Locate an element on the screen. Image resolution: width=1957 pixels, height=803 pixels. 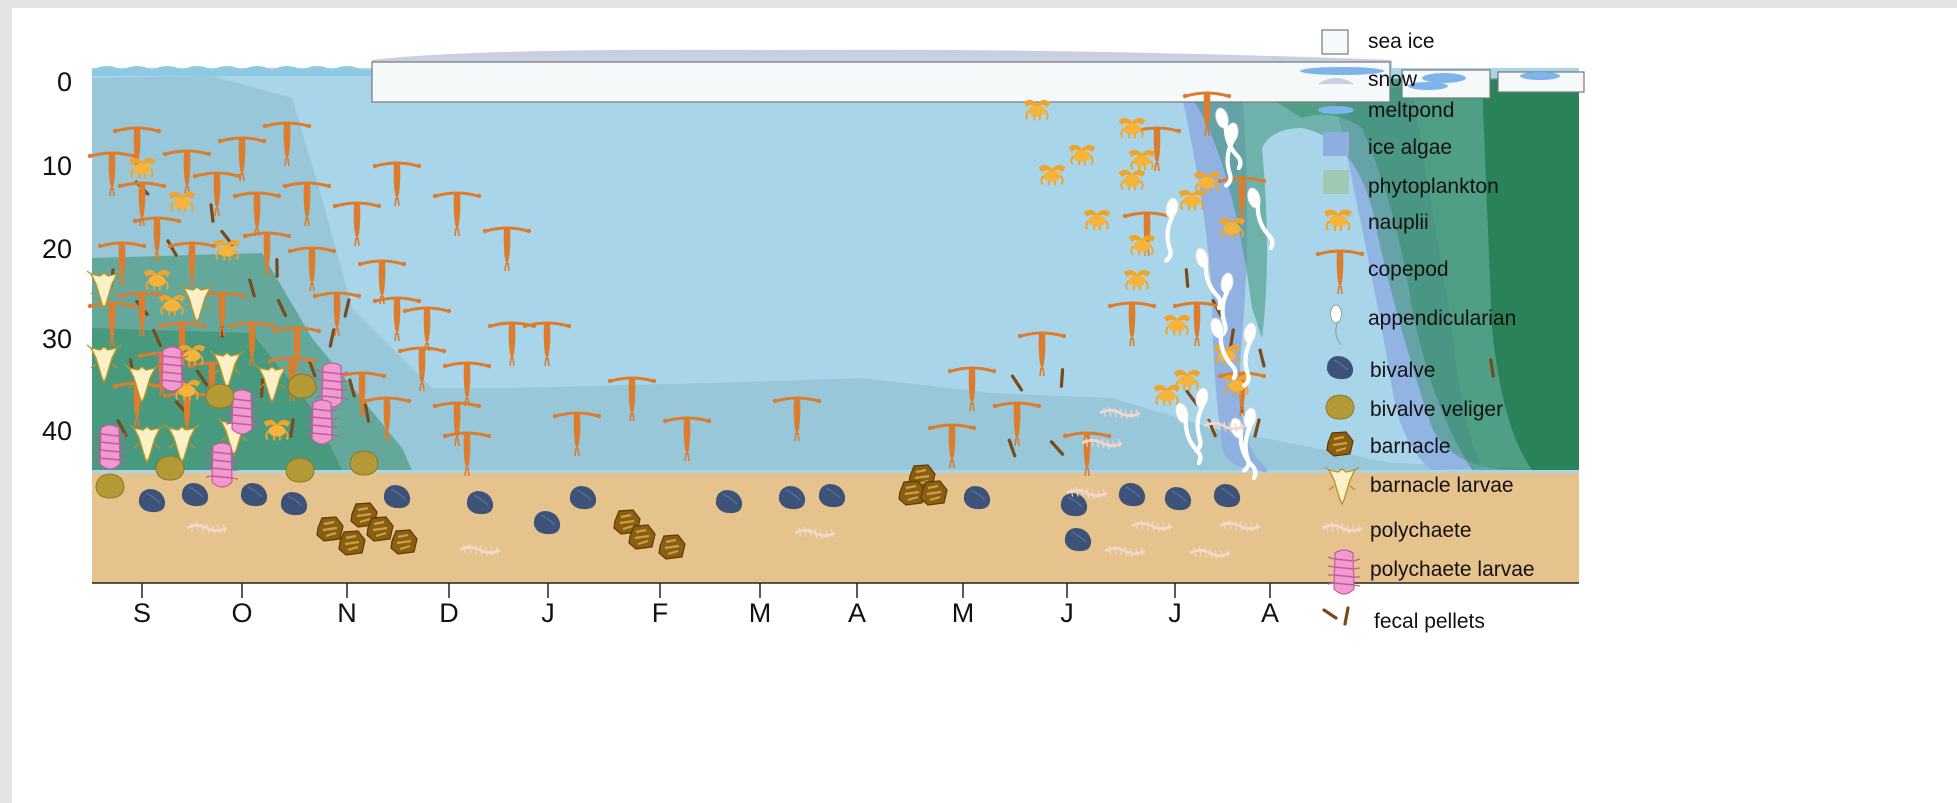
legend-label-polychaete-larvae: polychaete larvae is located at coordinates (1452, 569).